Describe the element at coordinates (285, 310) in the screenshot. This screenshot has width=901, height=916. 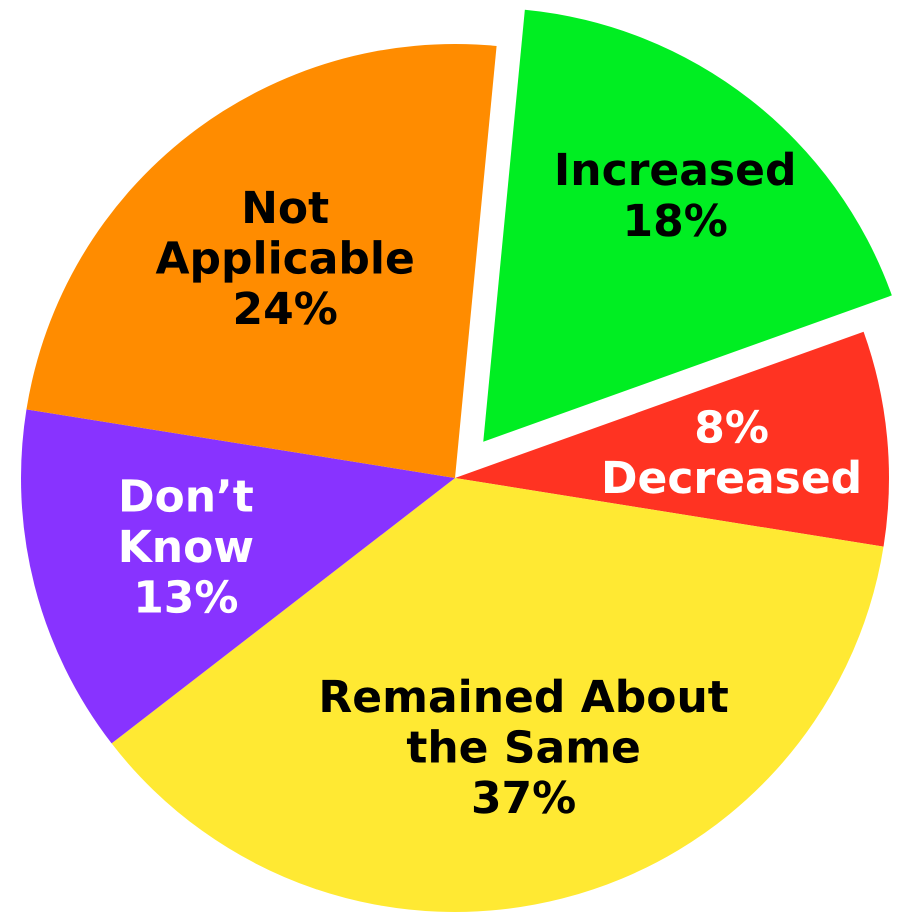
I see `data-label: 24%` at that location.